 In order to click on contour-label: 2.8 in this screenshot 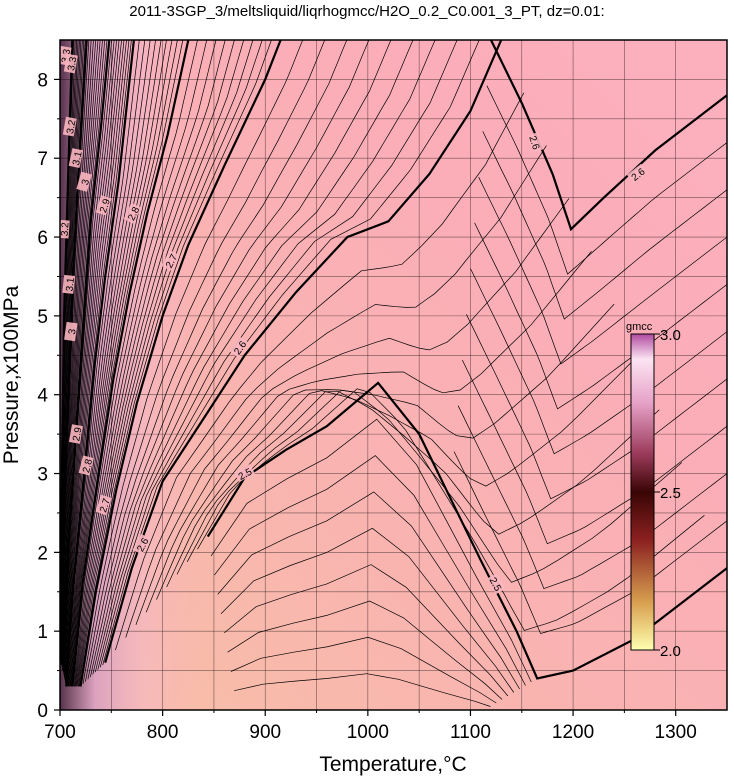, I will do `click(86, 465)`.